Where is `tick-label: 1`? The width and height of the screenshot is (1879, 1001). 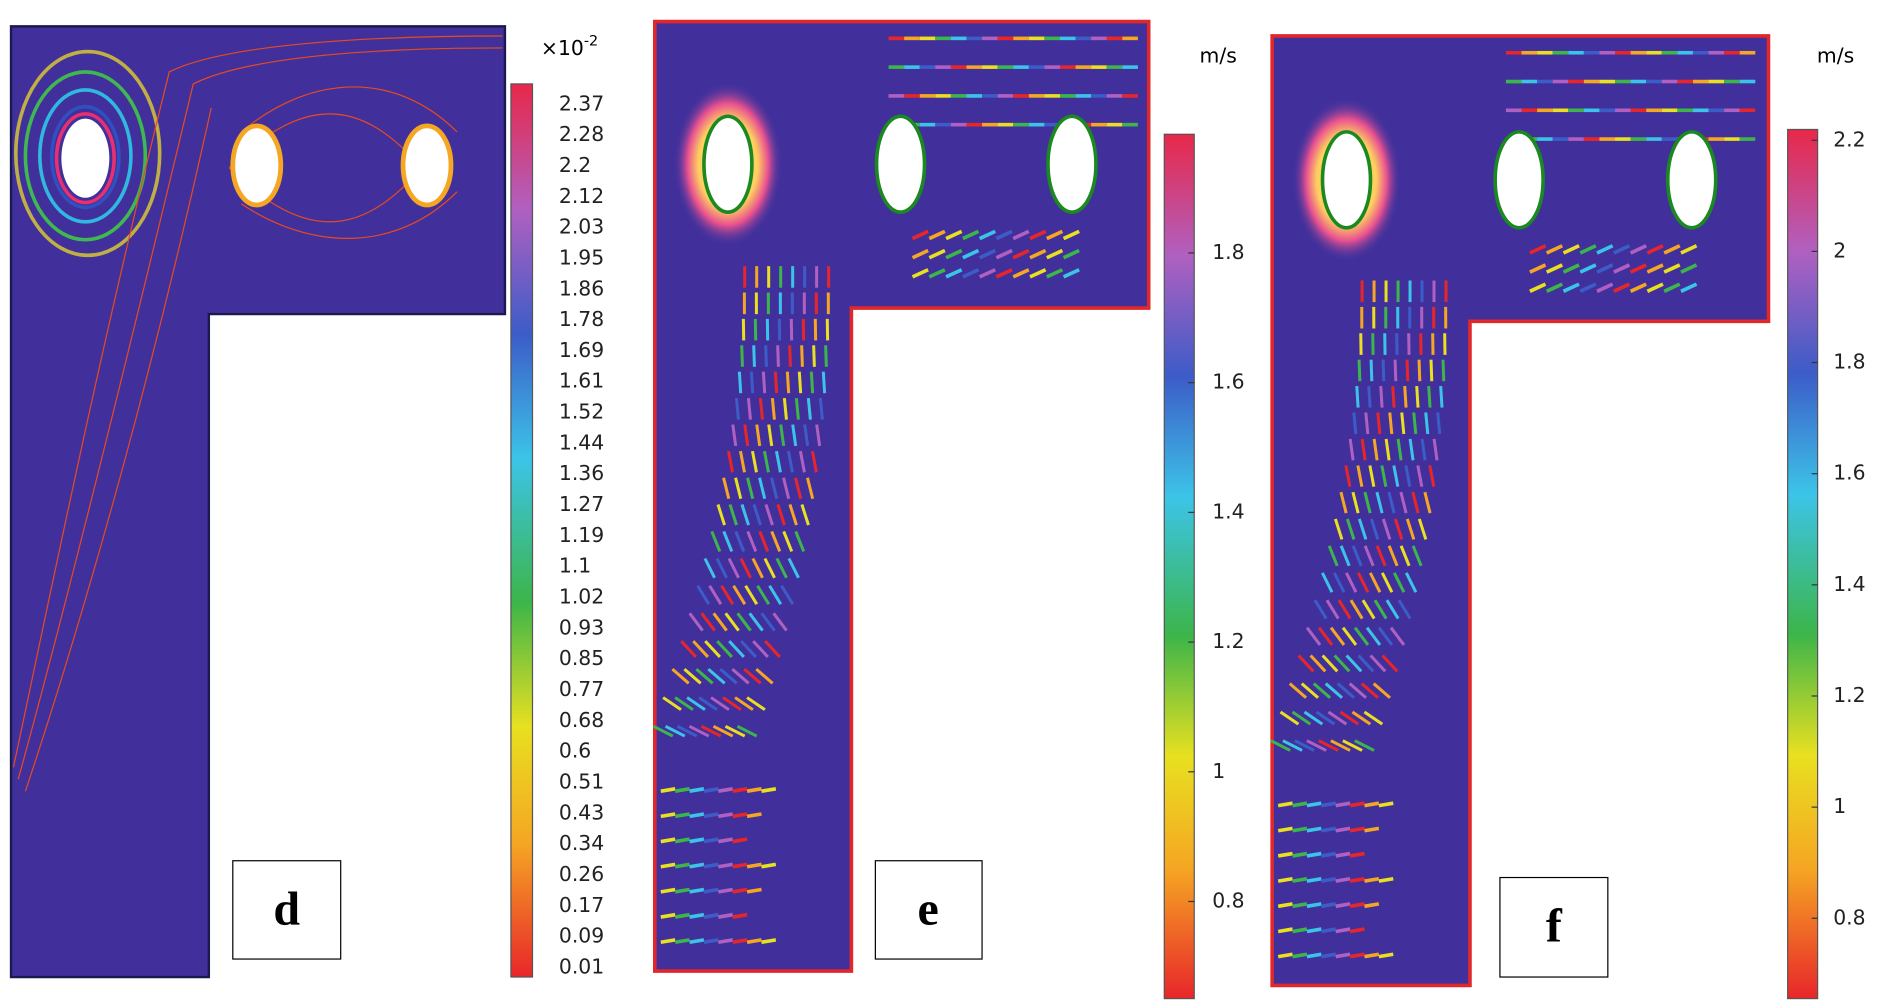 tick-label: 1 is located at coordinates (1839, 806).